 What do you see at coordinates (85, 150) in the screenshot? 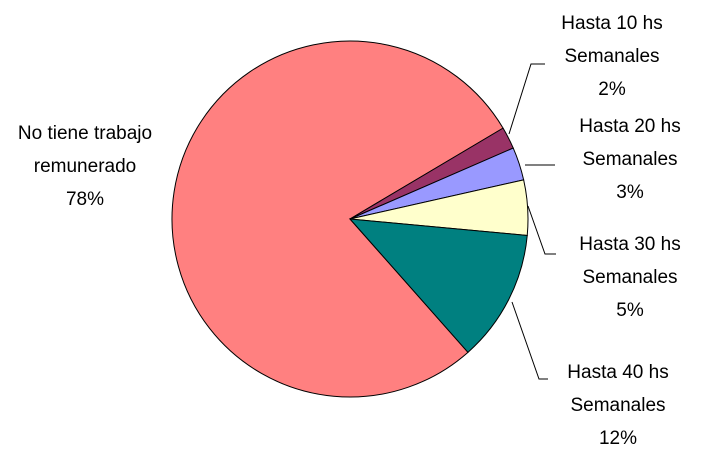
I see `category-label: No tiene trabajo remunerado` at bounding box center [85, 150].